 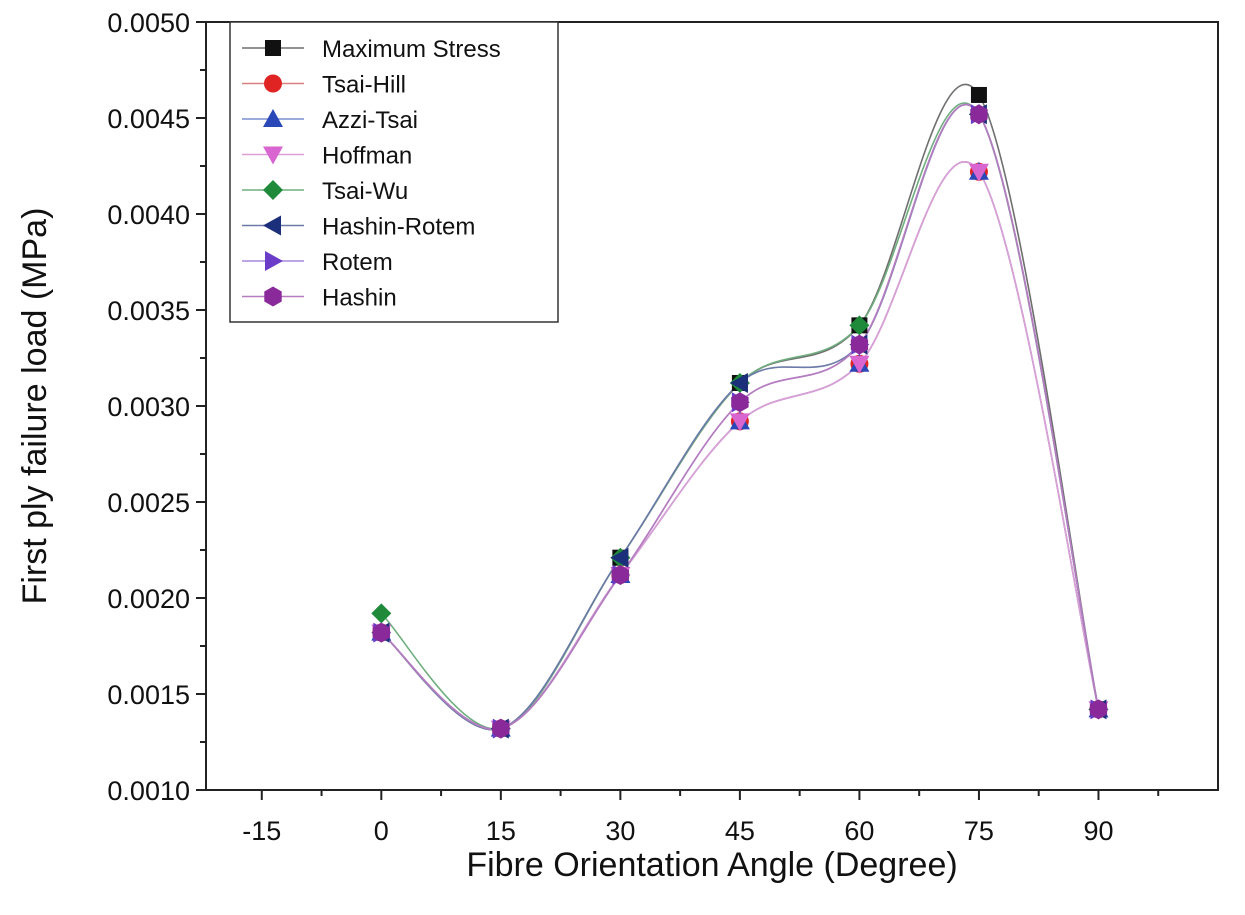 What do you see at coordinates (359, 298) in the screenshot?
I see `legend-label: Hashin` at bounding box center [359, 298].